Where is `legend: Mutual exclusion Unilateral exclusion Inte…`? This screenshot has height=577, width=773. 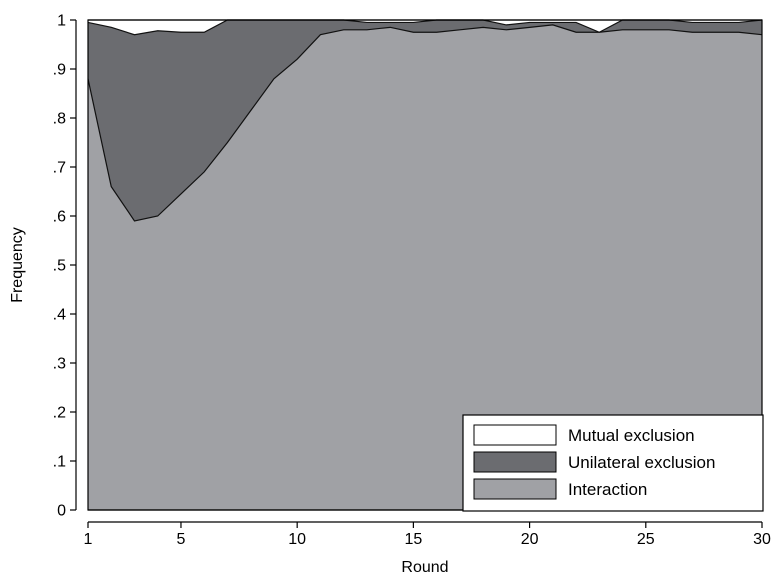
legend: Mutual exclusion Unilateral exclusion Inte… is located at coordinates (613, 463).